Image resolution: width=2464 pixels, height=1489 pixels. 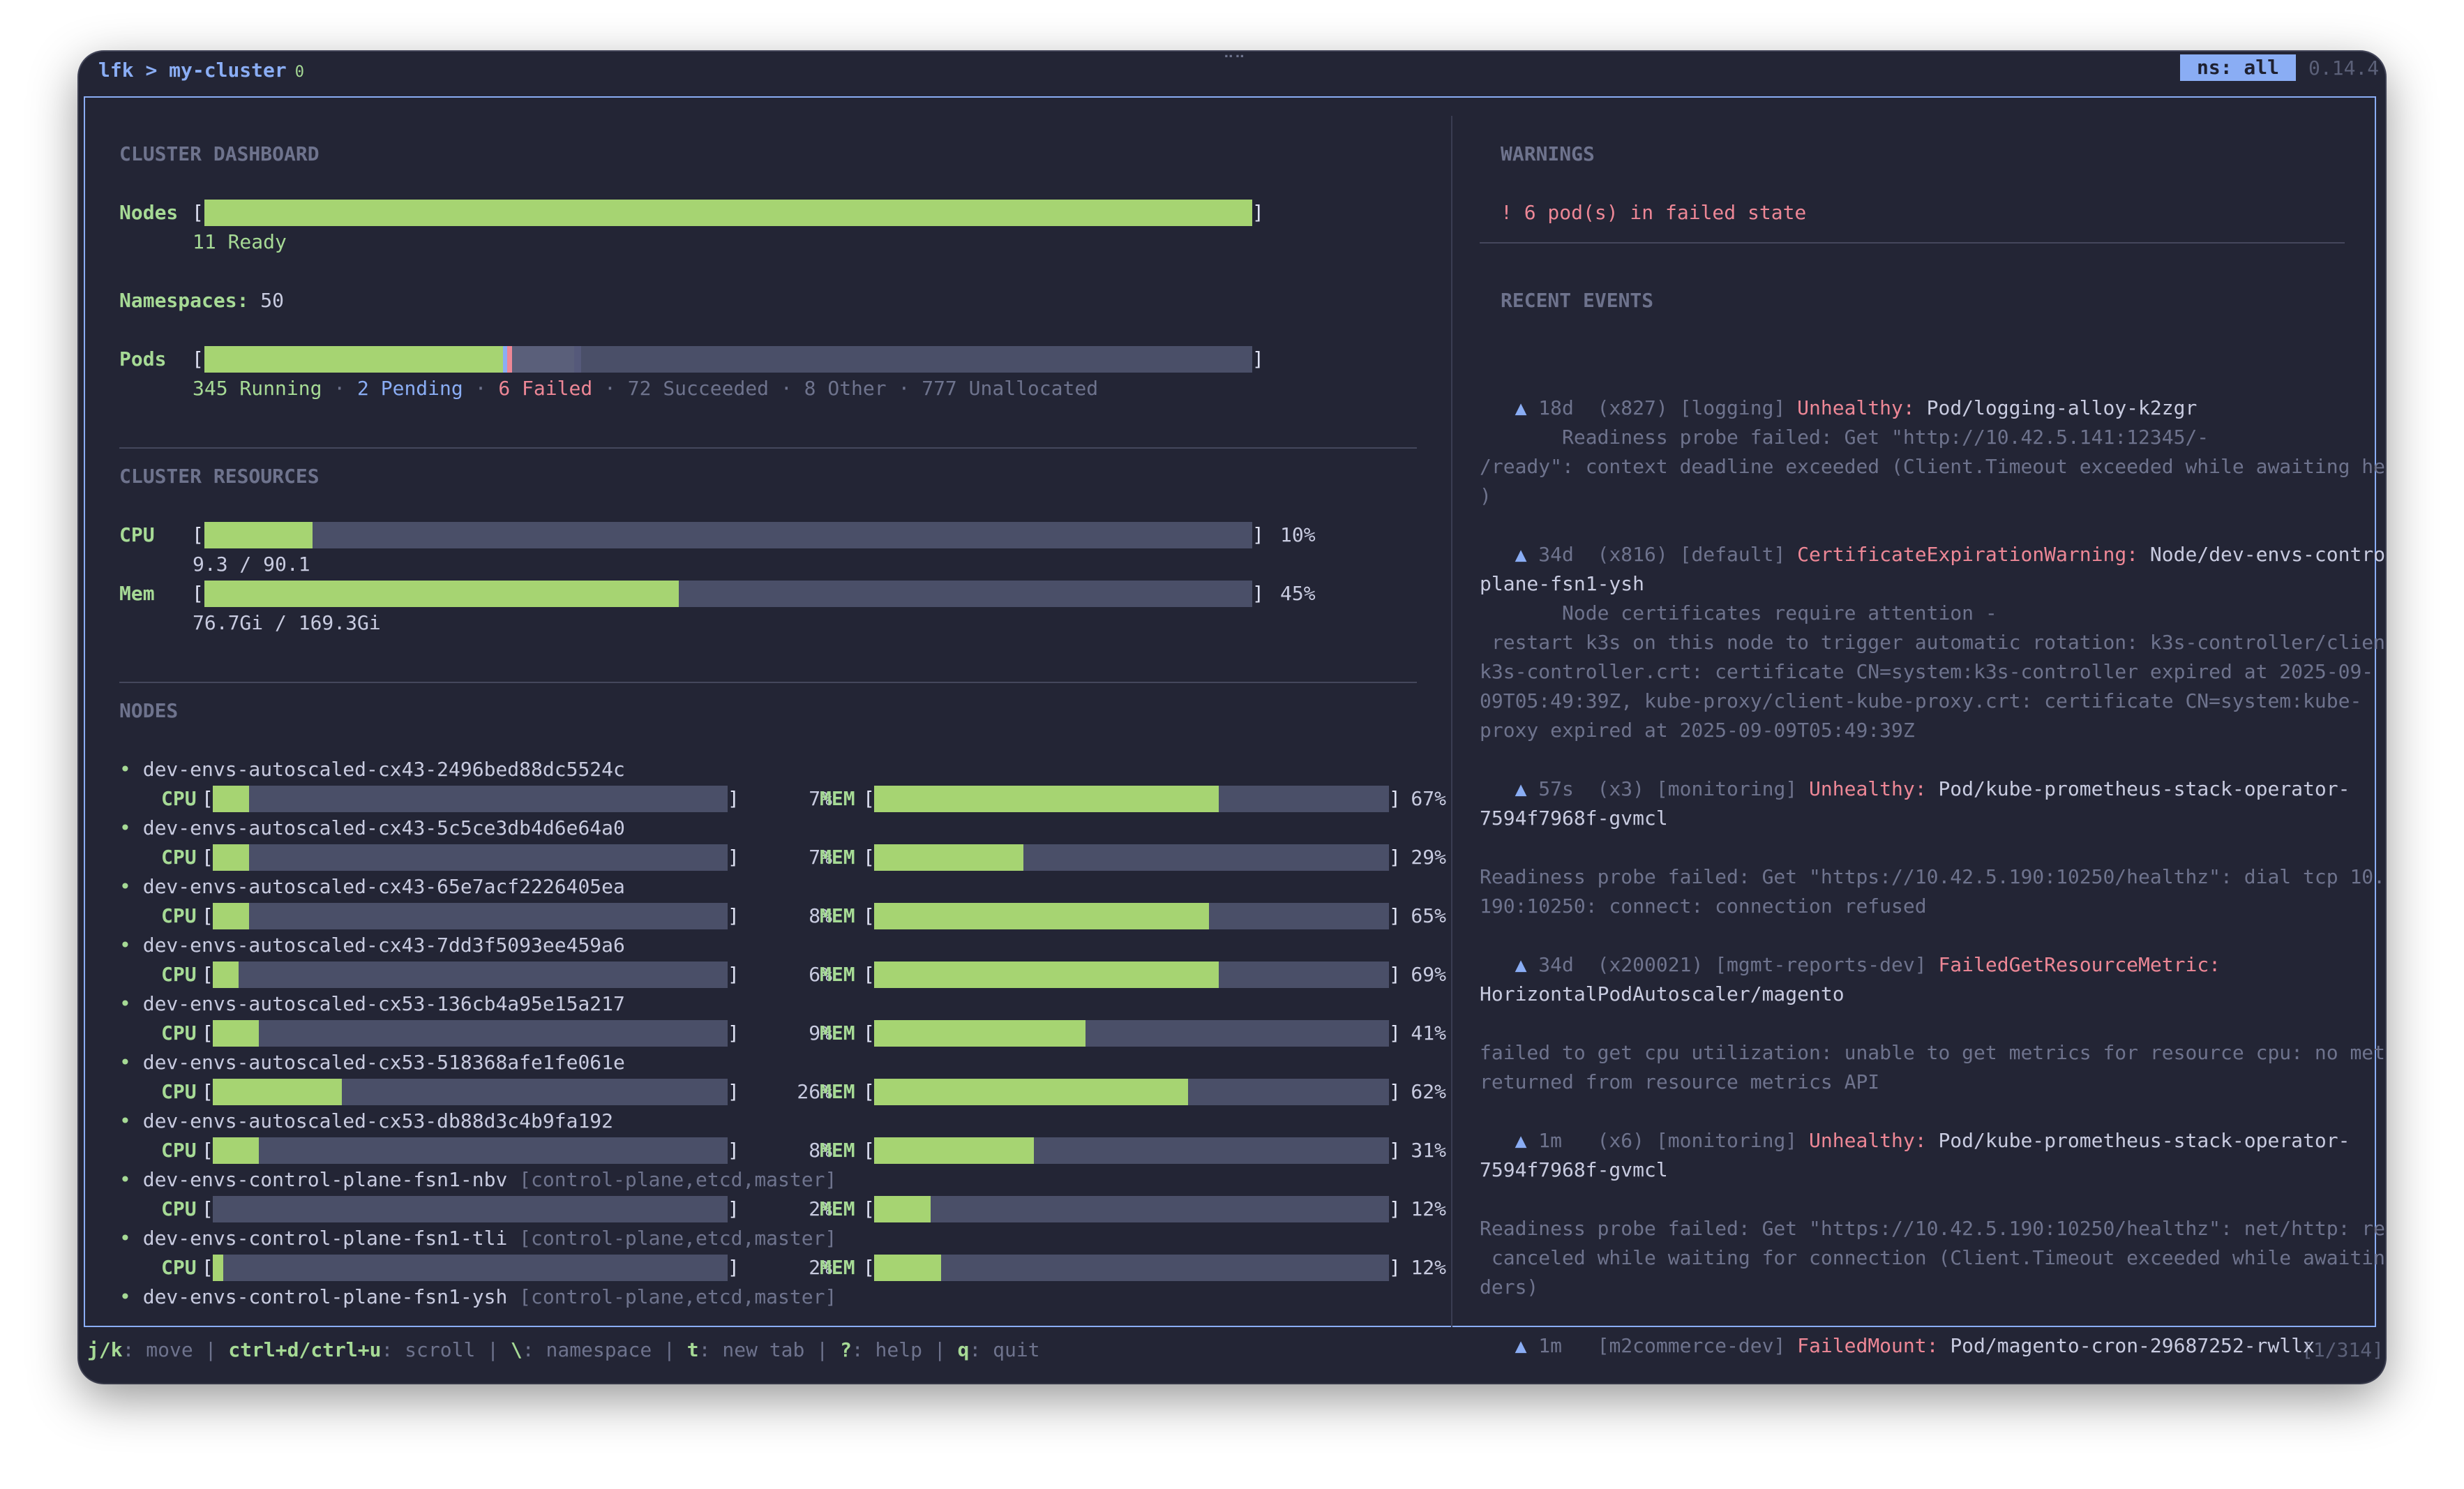 What do you see at coordinates (1429, 916) in the screenshot?
I see `node-mem-percent: 65%` at bounding box center [1429, 916].